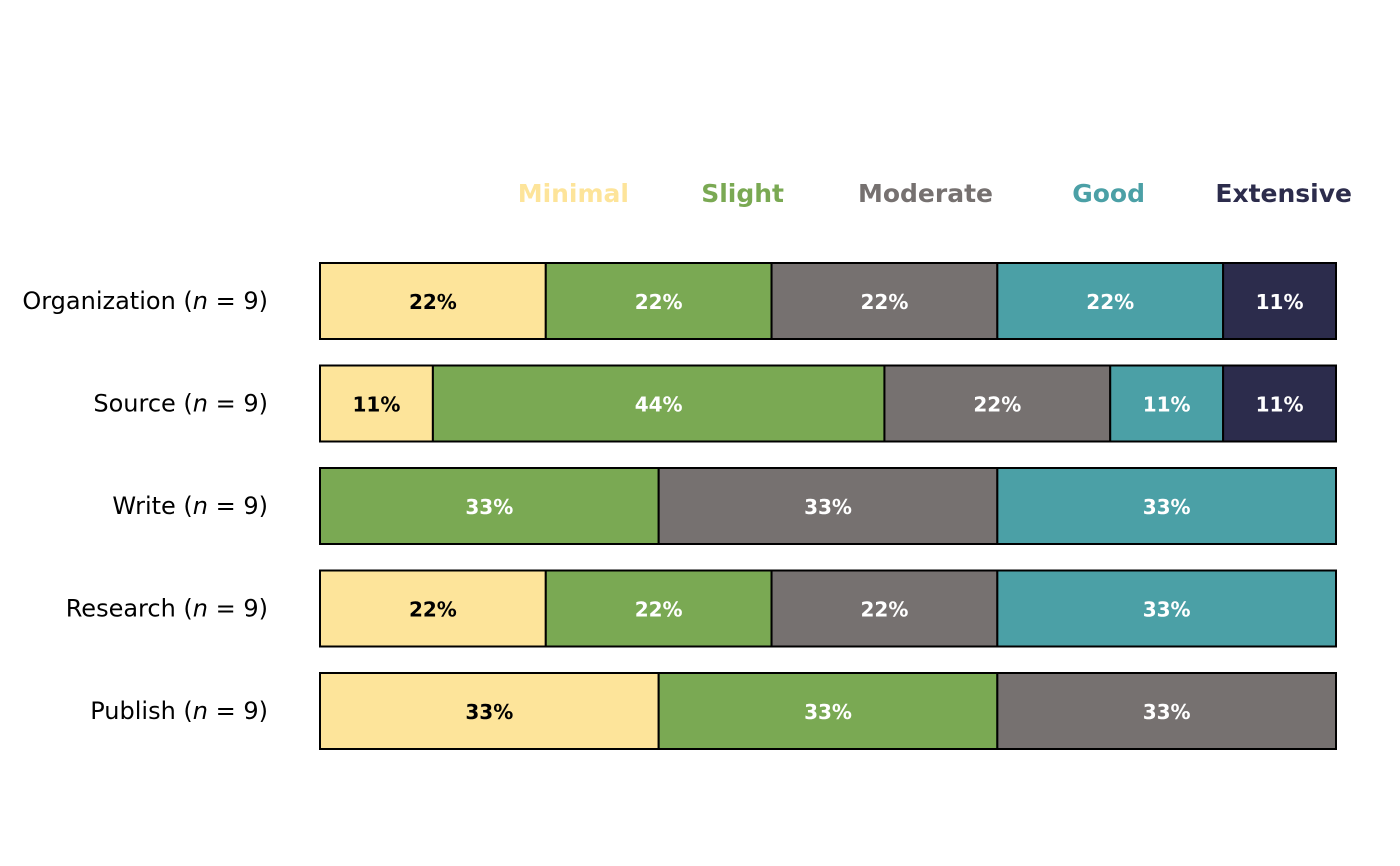 The height and width of the screenshot is (866, 1400). I want to click on bar-row-research: 22% 22% 22% 33%, so click(828, 608).